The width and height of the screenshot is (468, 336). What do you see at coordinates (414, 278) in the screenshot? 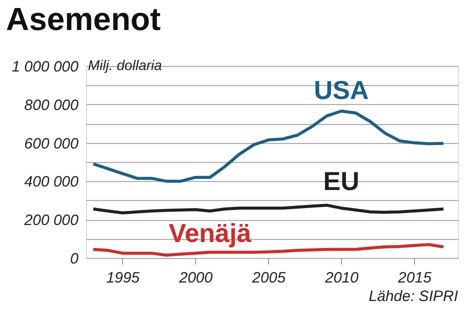
I see `x-tick-label: 2015` at bounding box center [414, 278].